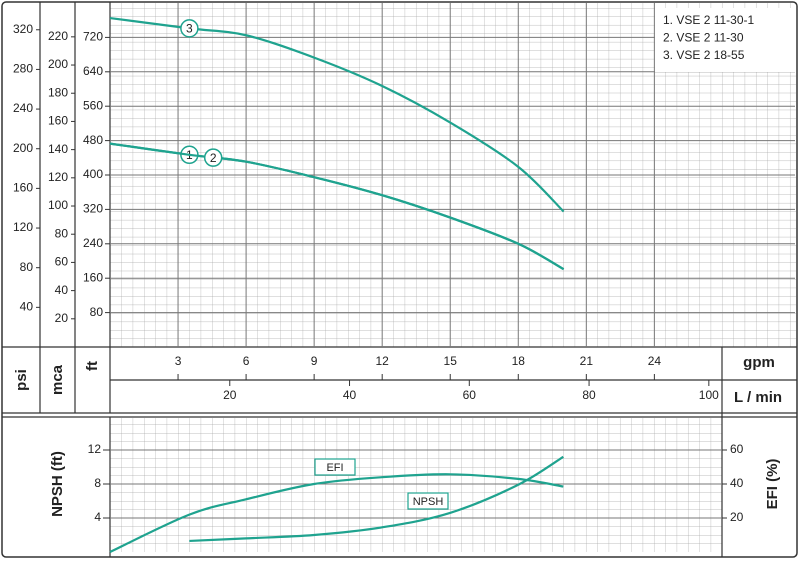 The width and height of the screenshot is (799, 565). I want to click on x2-tick-label: 100, so click(709, 395).